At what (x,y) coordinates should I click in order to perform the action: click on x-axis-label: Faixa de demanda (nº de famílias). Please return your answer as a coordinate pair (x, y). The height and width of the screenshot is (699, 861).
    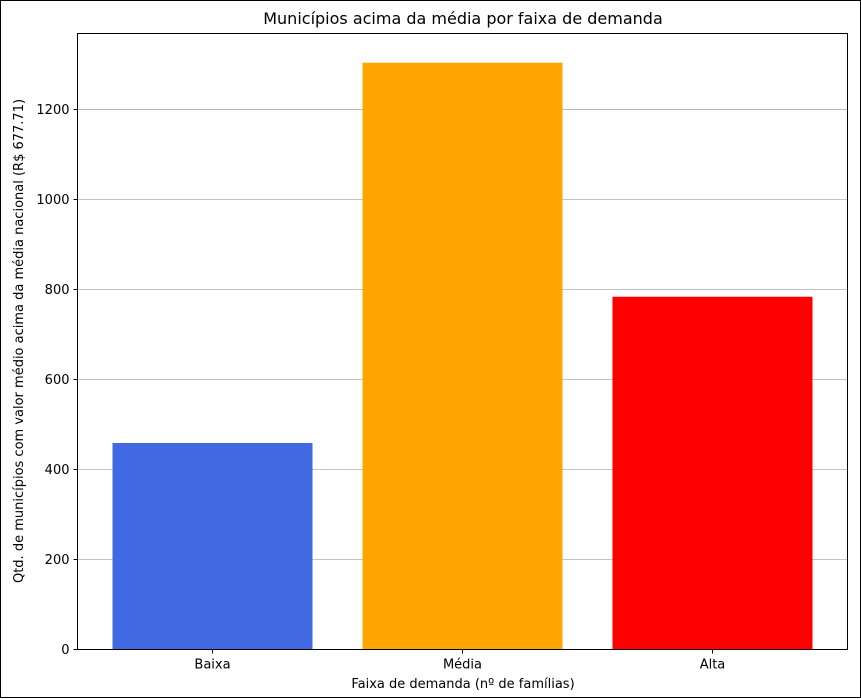
    Looking at the image, I should click on (462, 684).